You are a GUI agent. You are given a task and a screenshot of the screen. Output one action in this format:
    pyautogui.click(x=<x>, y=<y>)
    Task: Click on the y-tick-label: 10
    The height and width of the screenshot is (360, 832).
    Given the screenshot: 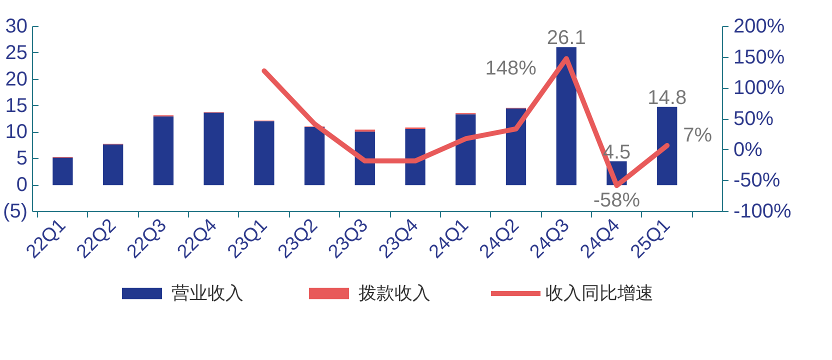 What is the action you would take?
    pyautogui.click(x=16, y=132)
    